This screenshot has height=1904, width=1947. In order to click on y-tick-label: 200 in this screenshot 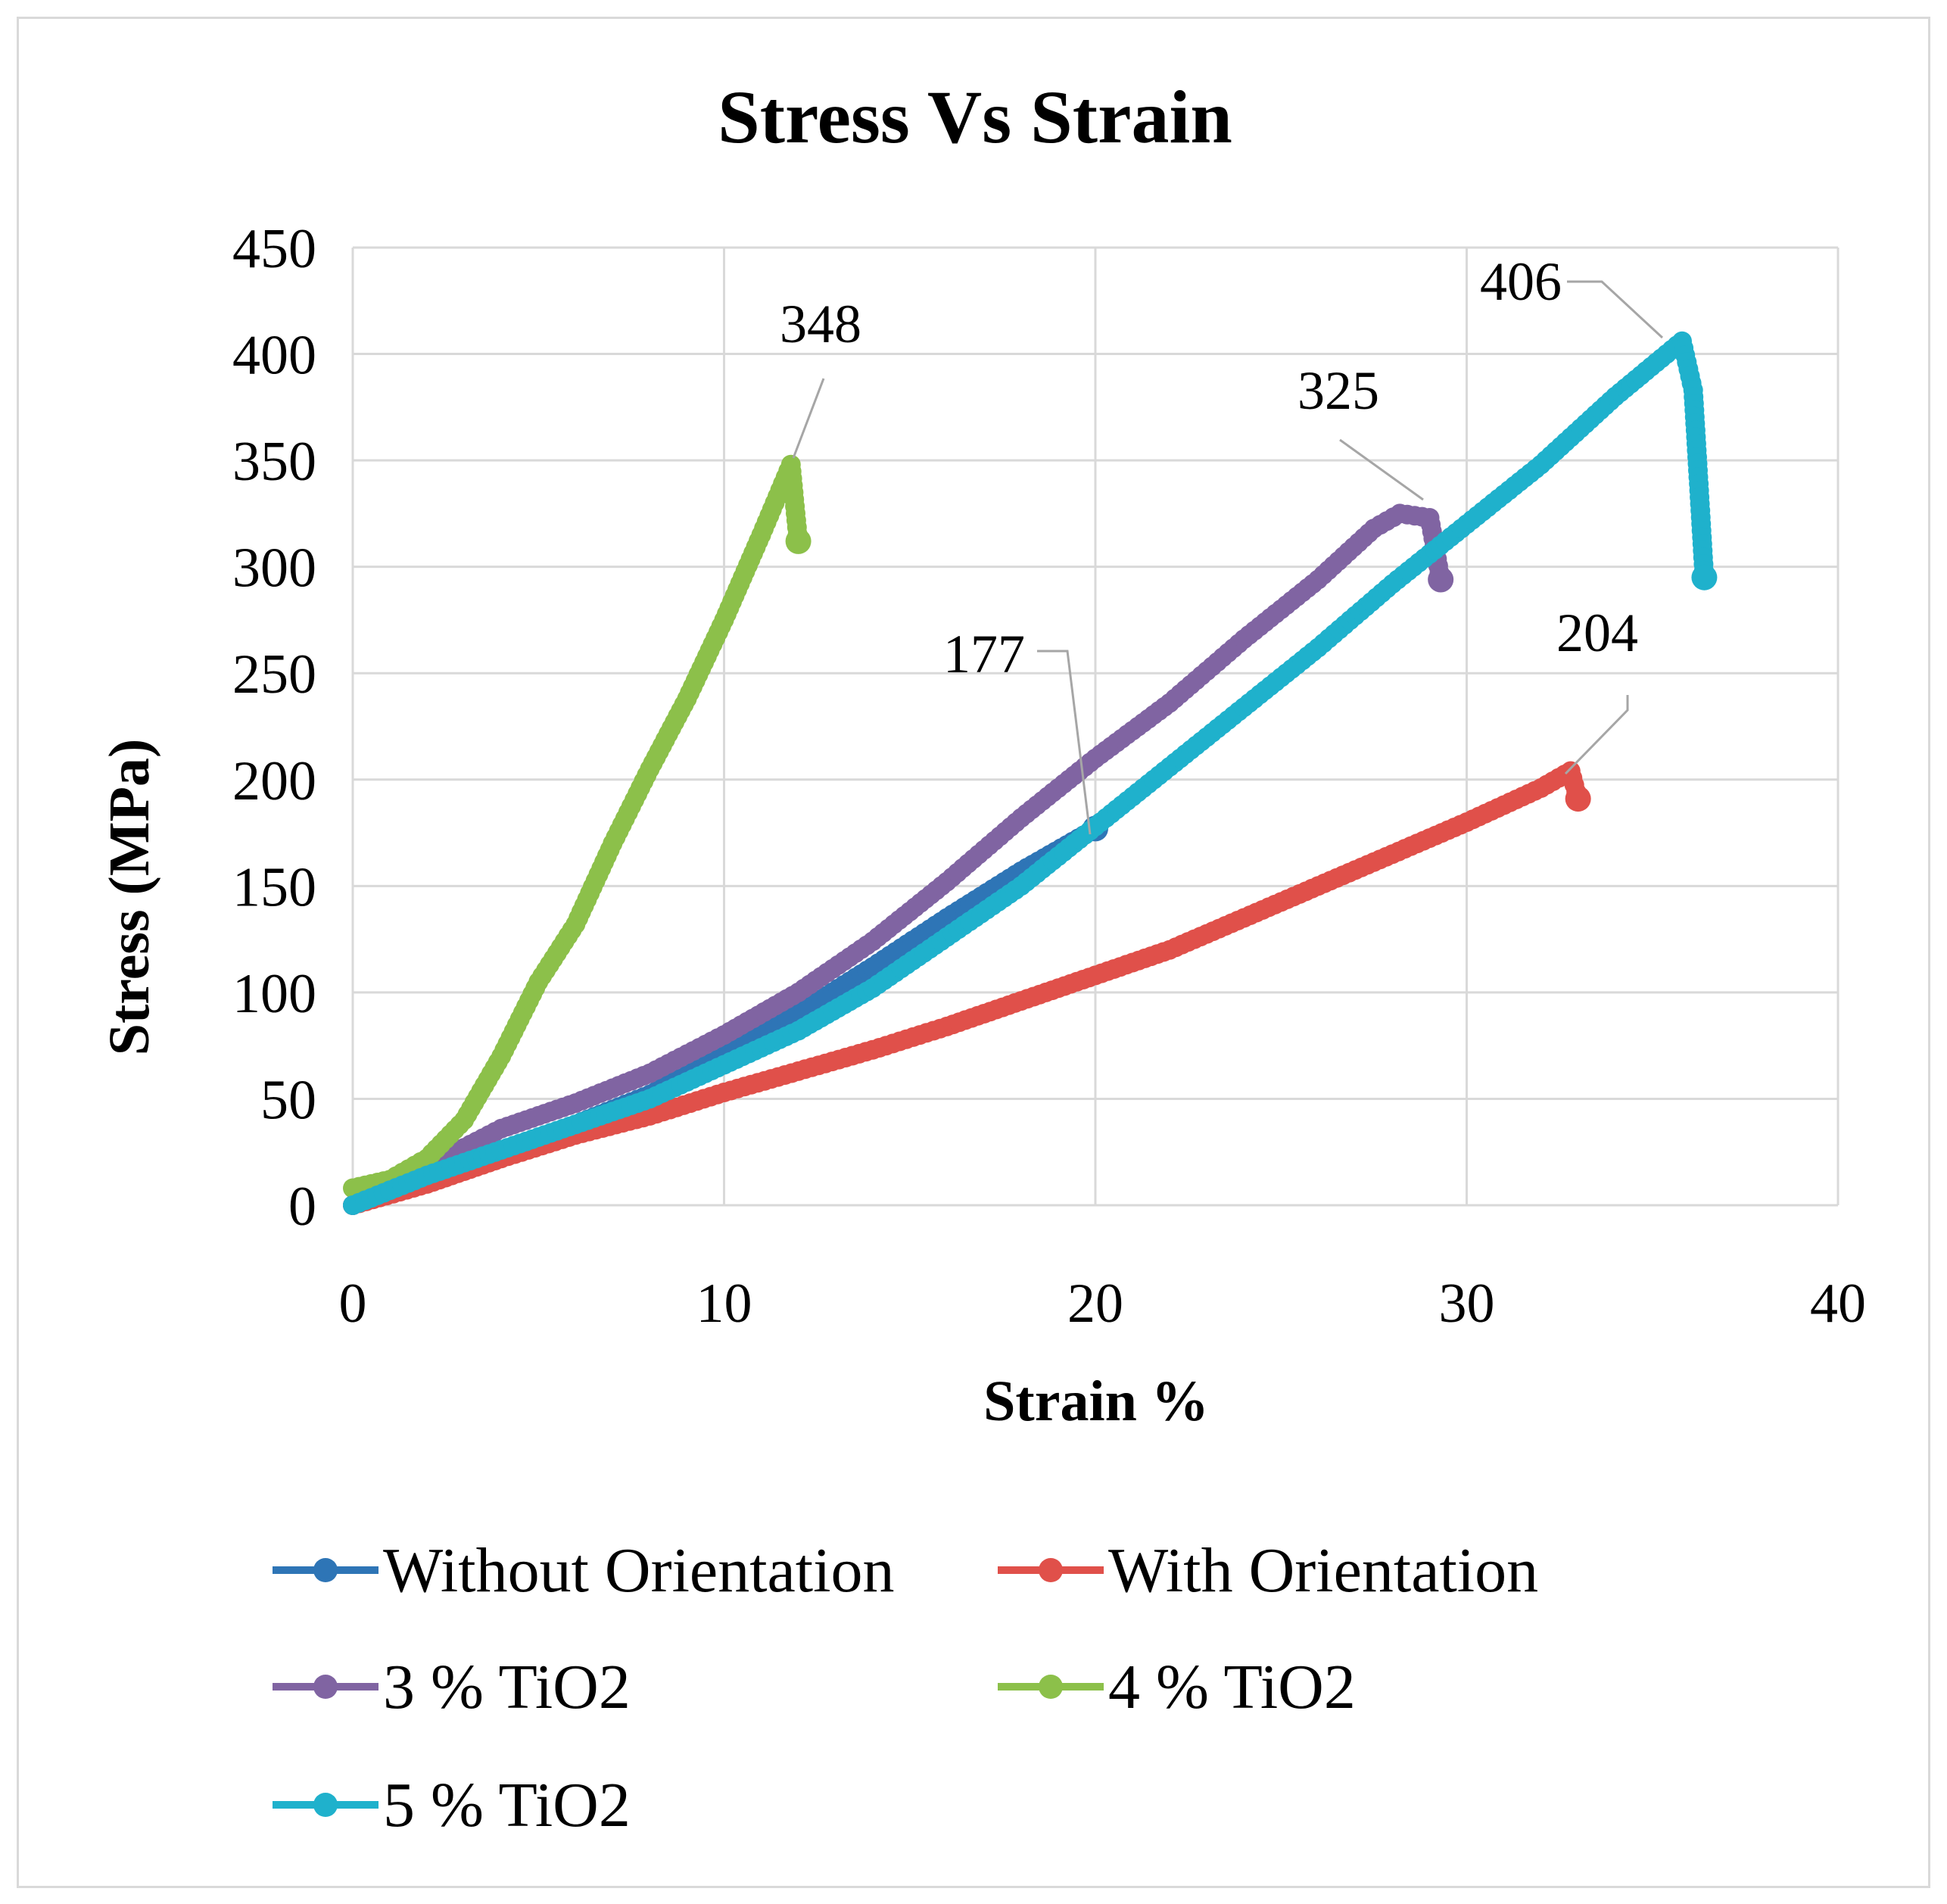, I will do `click(274, 781)`.